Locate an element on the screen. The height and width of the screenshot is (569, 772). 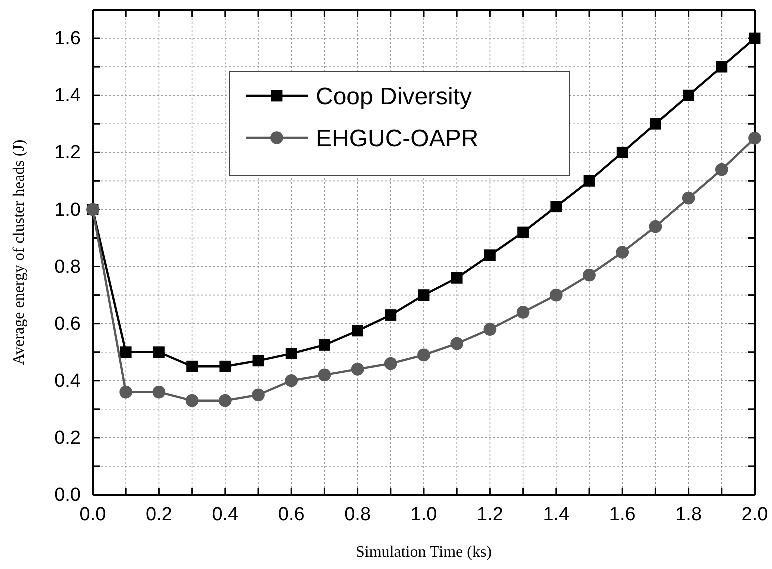
y-tick-label: 1.2 is located at coordinates (67, 153).